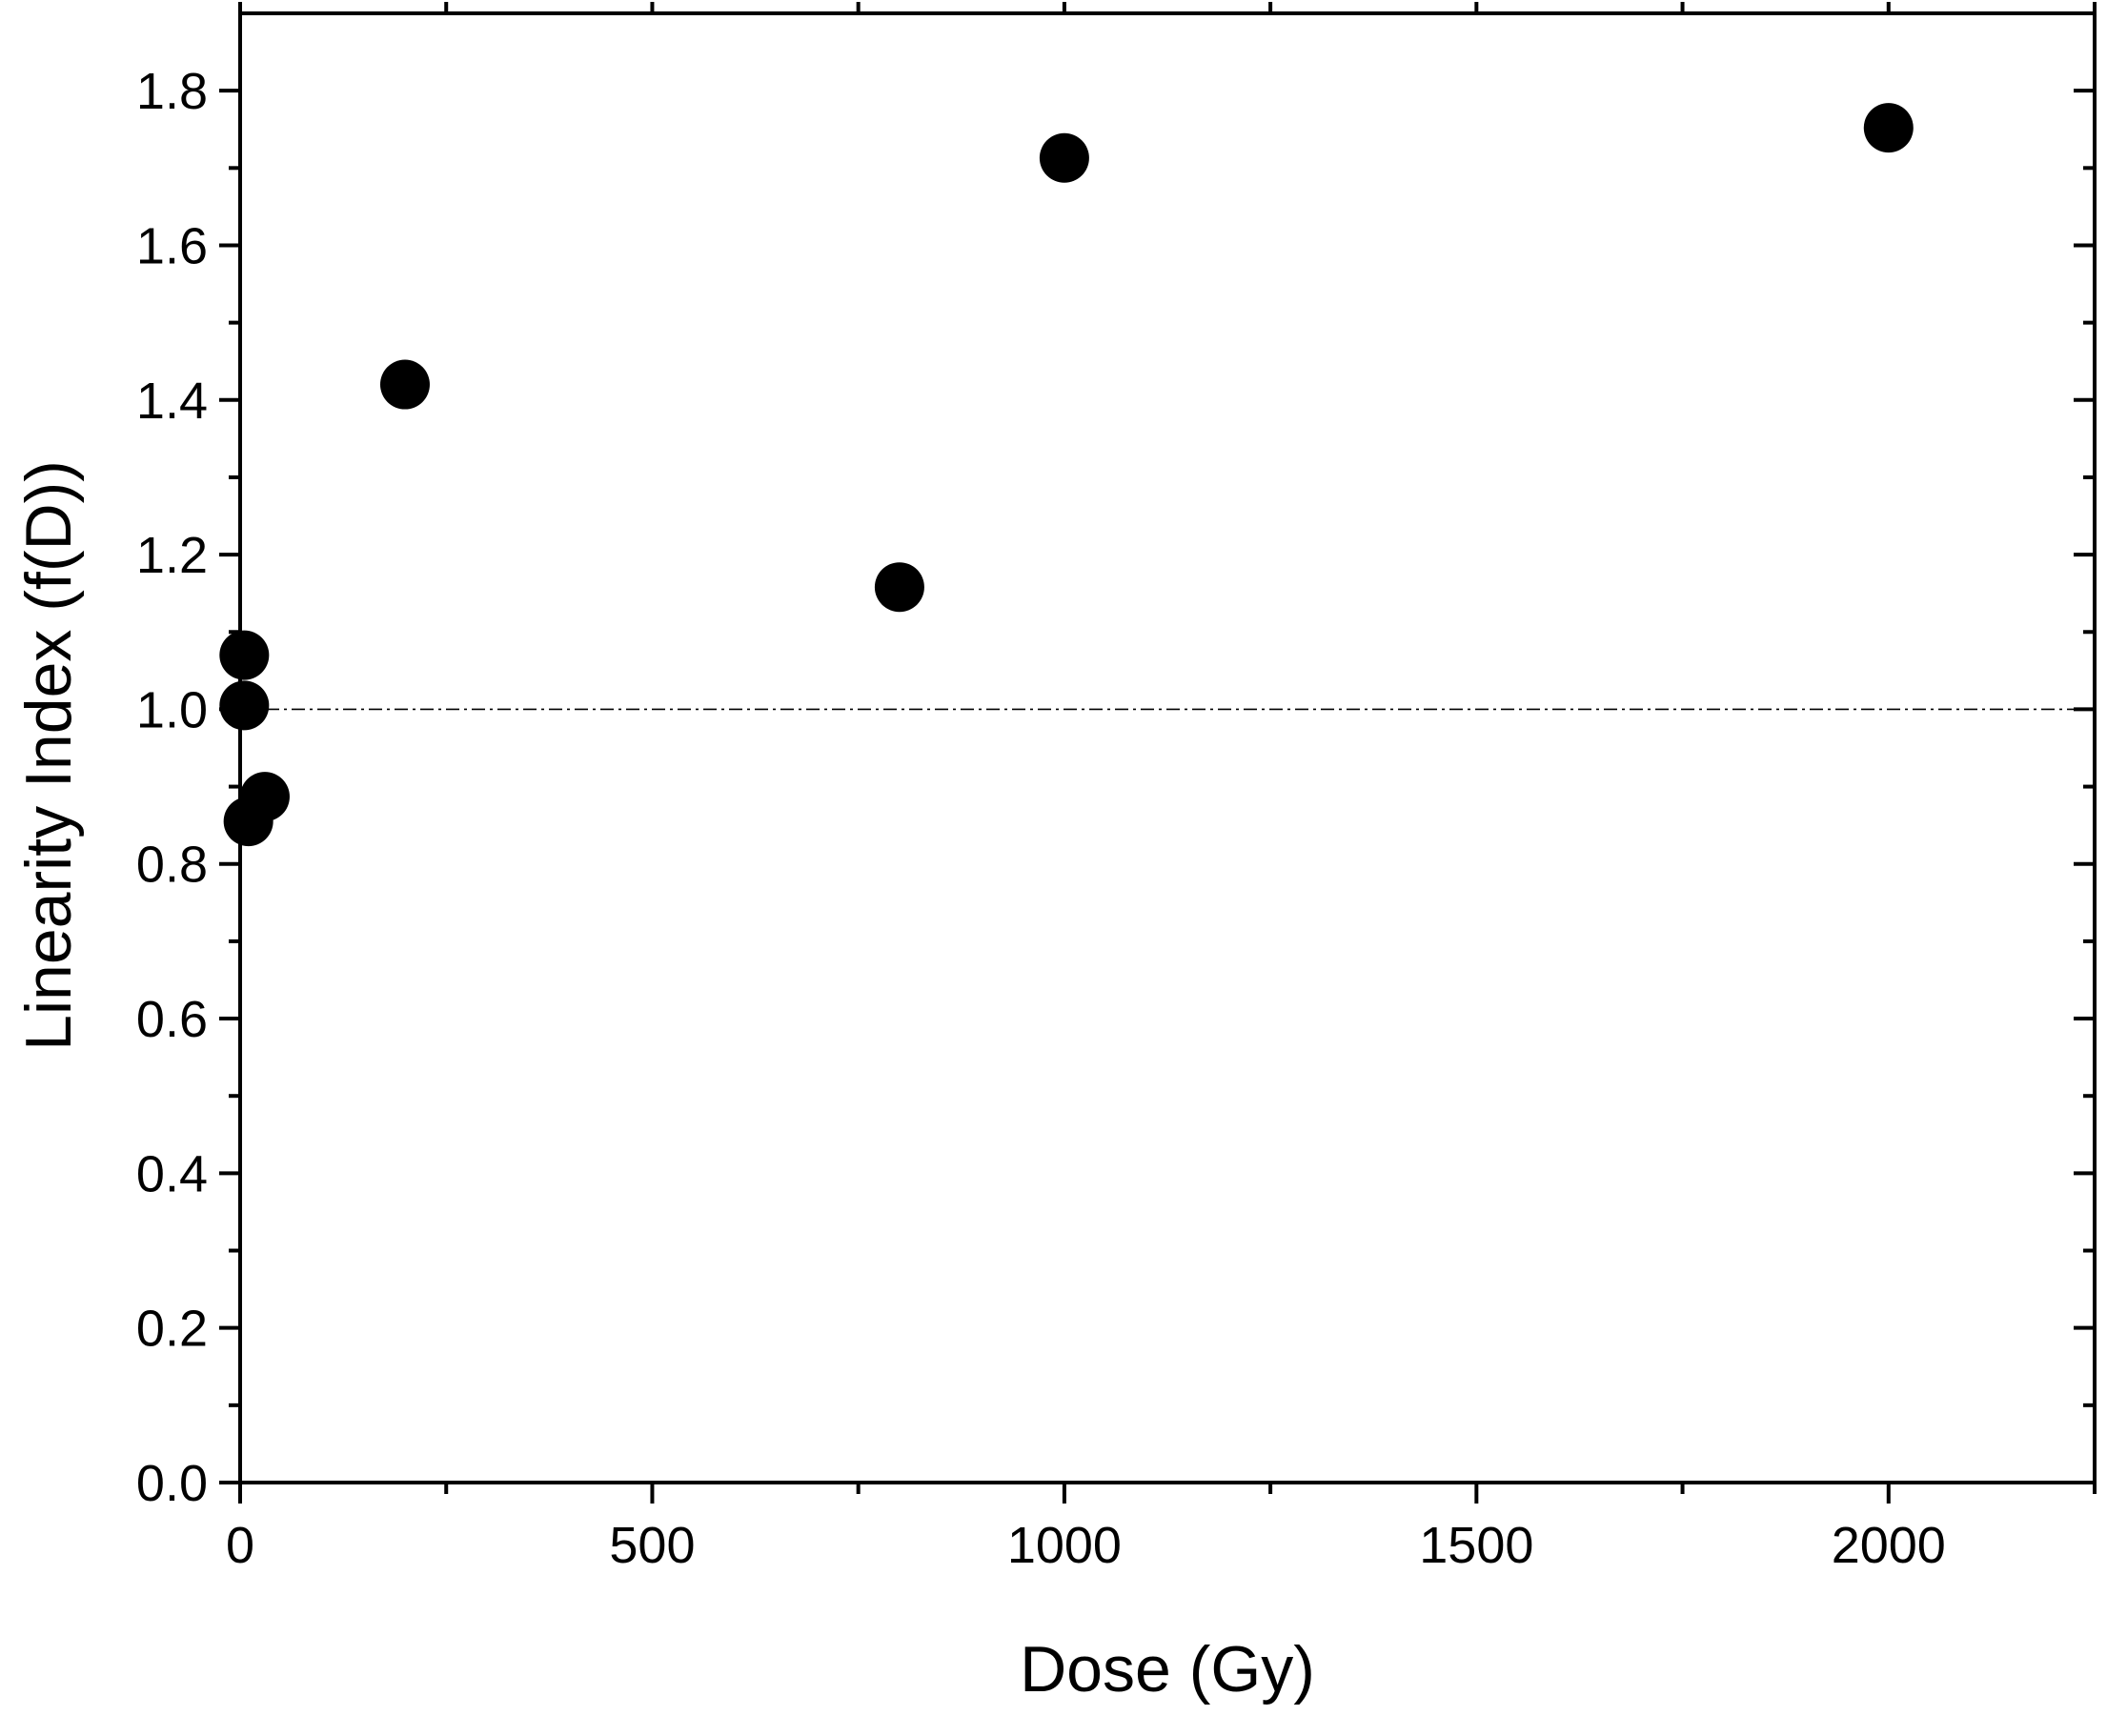 The height and width of the screenshot is (1736, 2107). Describe the element at coordinates (172, 865) in the screenshot. I see `y-tick-label: 0.8` at that location.